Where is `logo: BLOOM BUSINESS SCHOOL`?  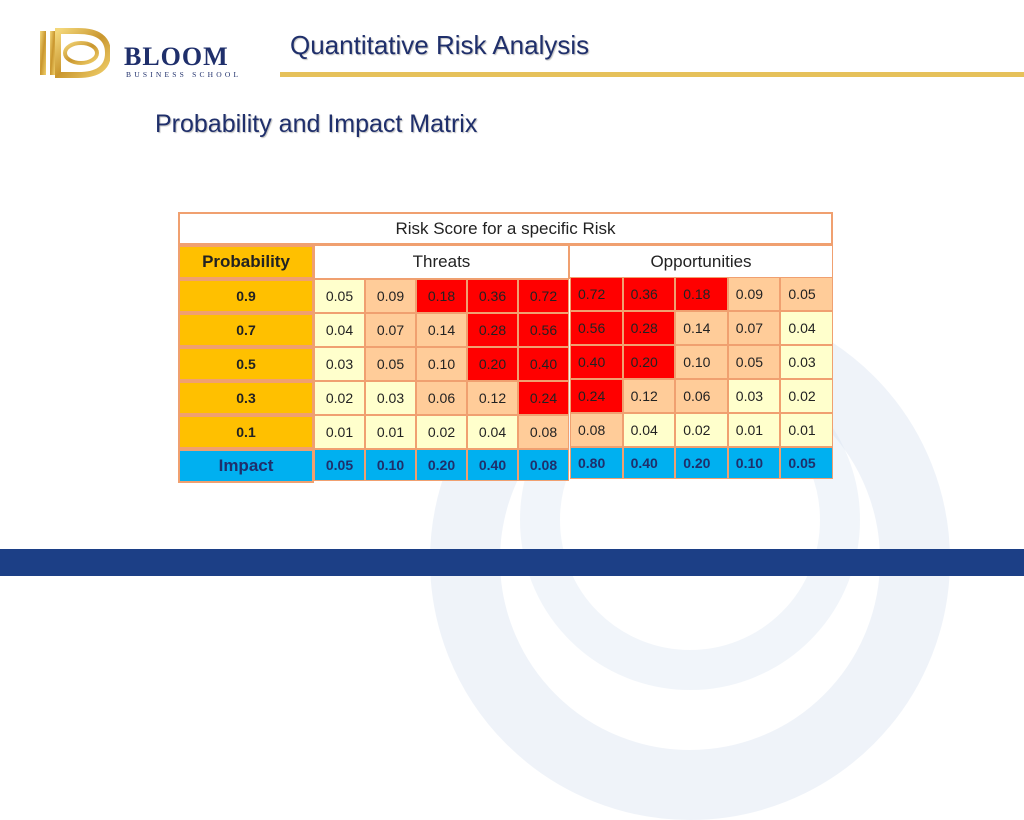
logo: BLOOM BUSINESS SCHOOL is located at coordinates (143, 55).